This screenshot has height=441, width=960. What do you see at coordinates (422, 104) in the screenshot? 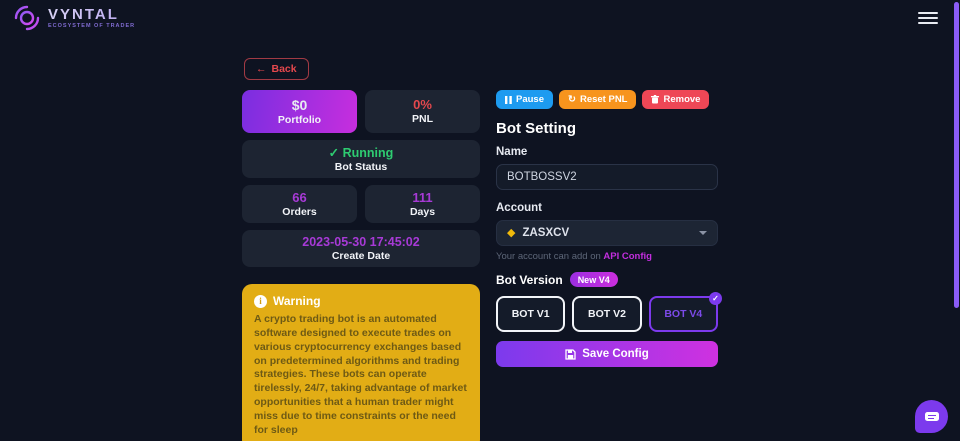
I see `pnl-value: 0%` at bounding box center [422, 104].